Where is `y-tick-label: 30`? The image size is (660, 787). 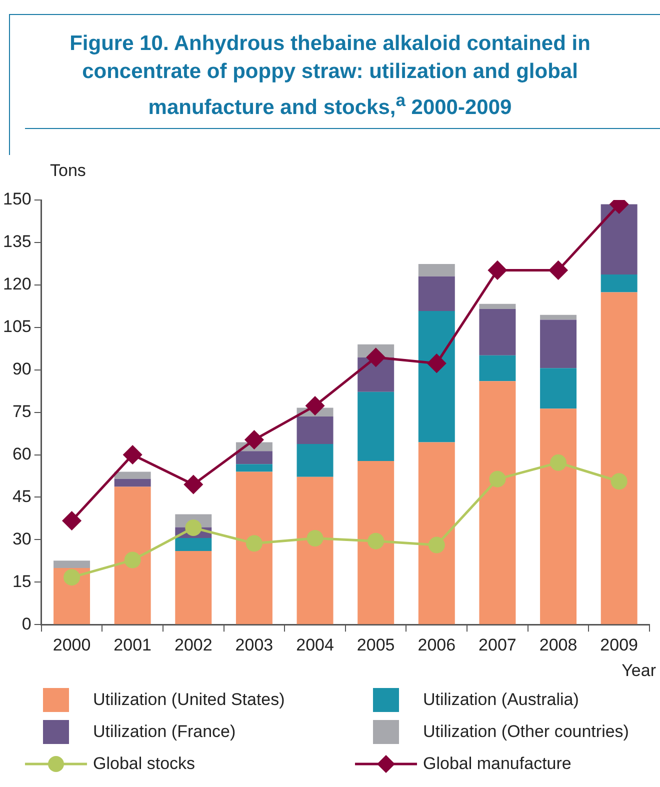
y-tick-label: 30 is located at coordinates (22, 538).